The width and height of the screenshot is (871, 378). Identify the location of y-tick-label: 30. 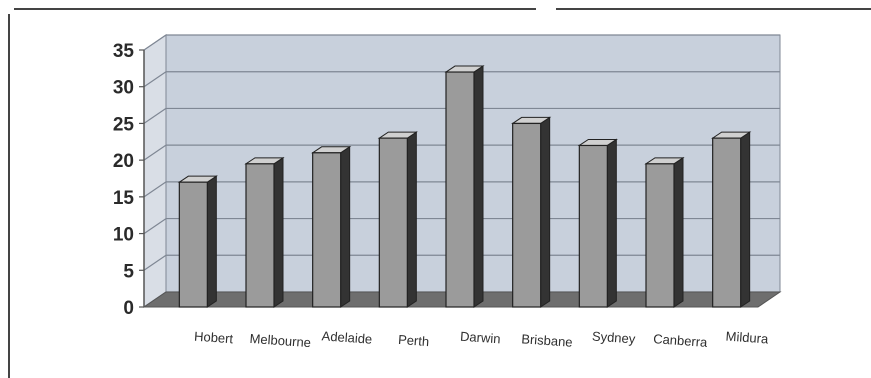
(123, 88).